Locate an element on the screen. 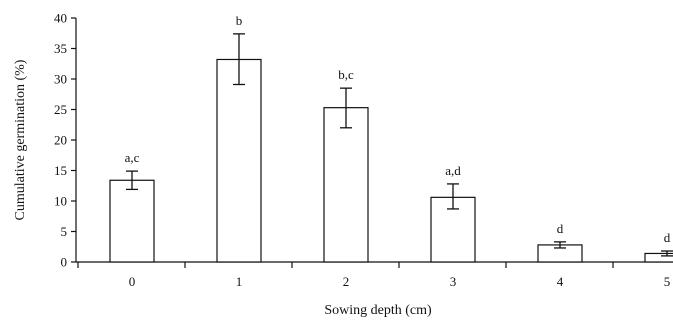 Image resolution: width=673 pixels, height=329 pixels. y-tick-label: 30 is located at coordinates (60, 79).